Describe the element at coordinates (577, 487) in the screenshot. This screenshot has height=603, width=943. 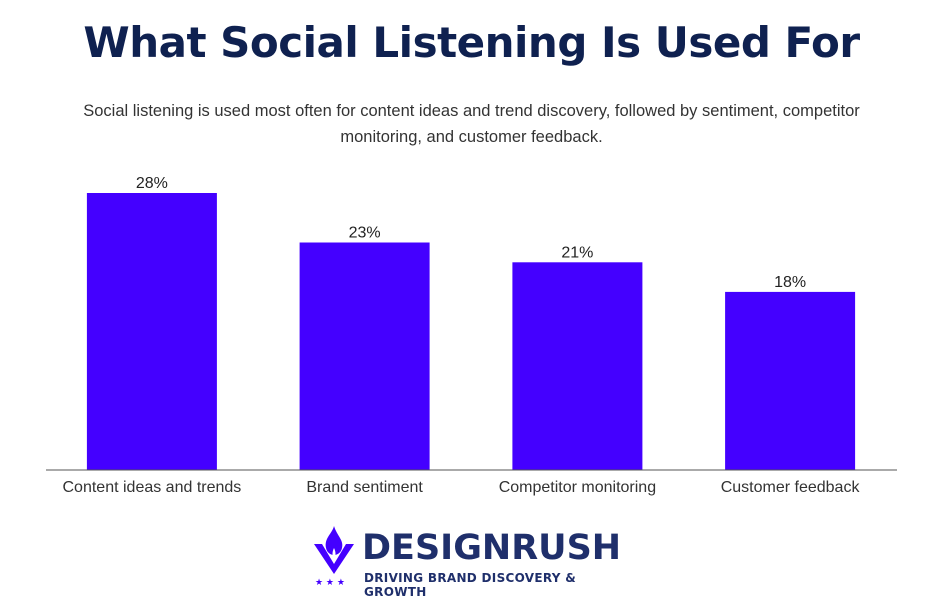
I see `x-tick-label-competitor-monitoring: Competitor monitoring` at that location.